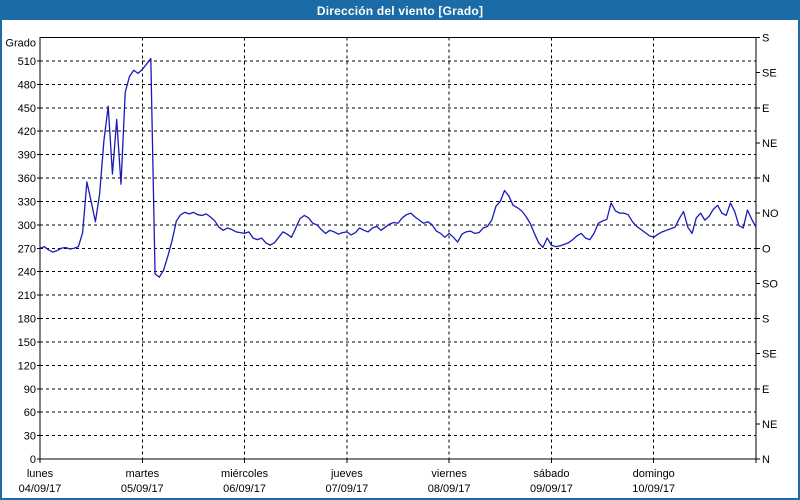 The image size is (800, 500). What do you see at coordinates (27, 366) in the screenshot?
I see `left-axis-tick-label: 120` at bounding box center [27, 366].